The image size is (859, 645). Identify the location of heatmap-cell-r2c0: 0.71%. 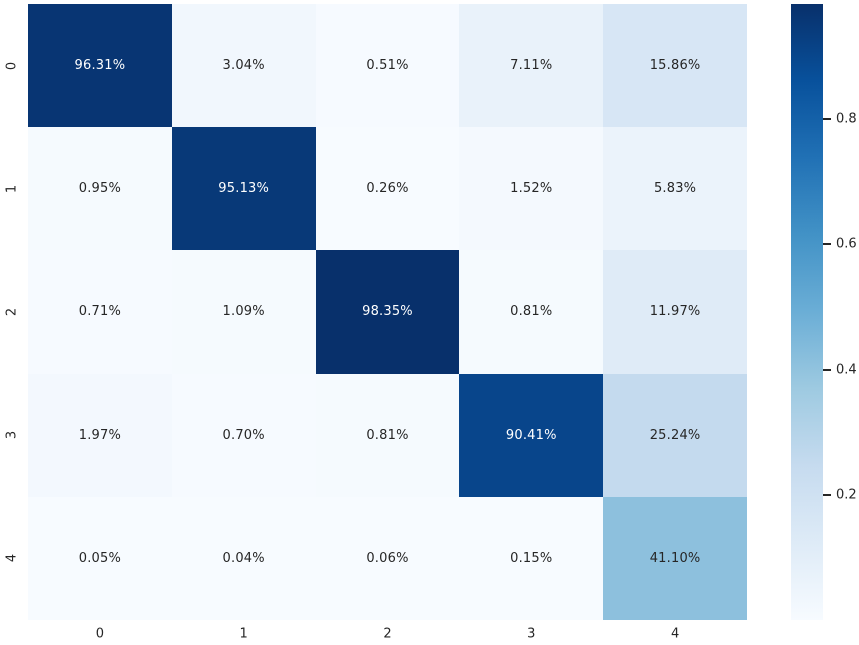
(100, 312).